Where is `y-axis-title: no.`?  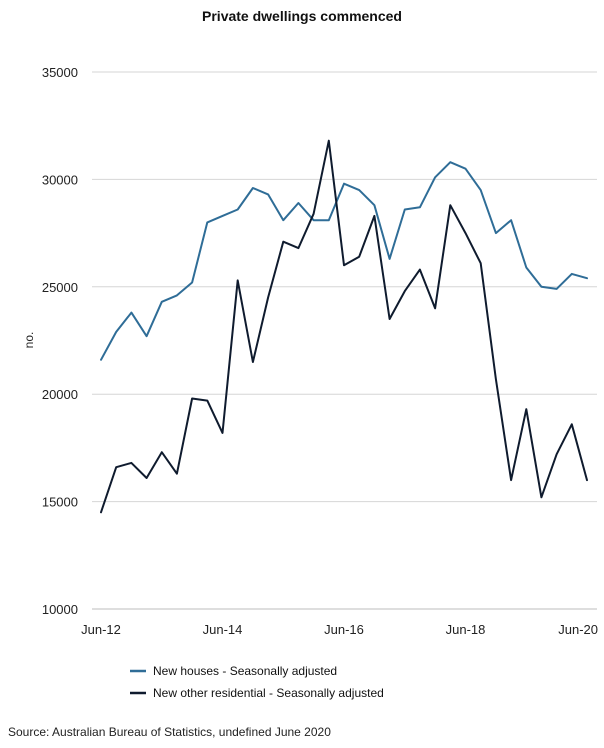
y-axis-title: no. is located at coordinates (29, 340).